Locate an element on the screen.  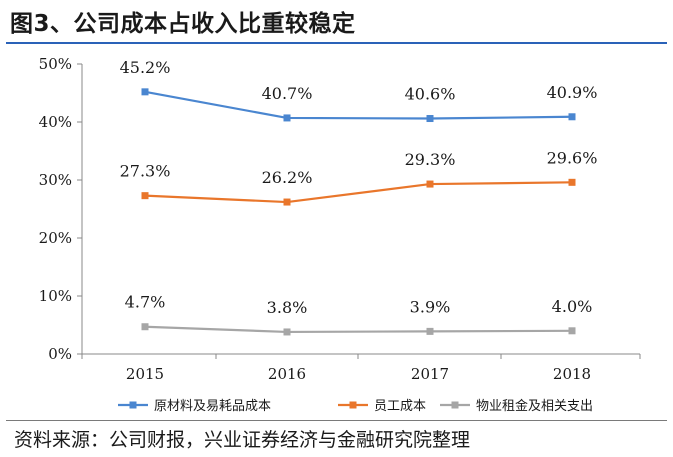
data-label: 4.0% is located at coordinates (572, 306).